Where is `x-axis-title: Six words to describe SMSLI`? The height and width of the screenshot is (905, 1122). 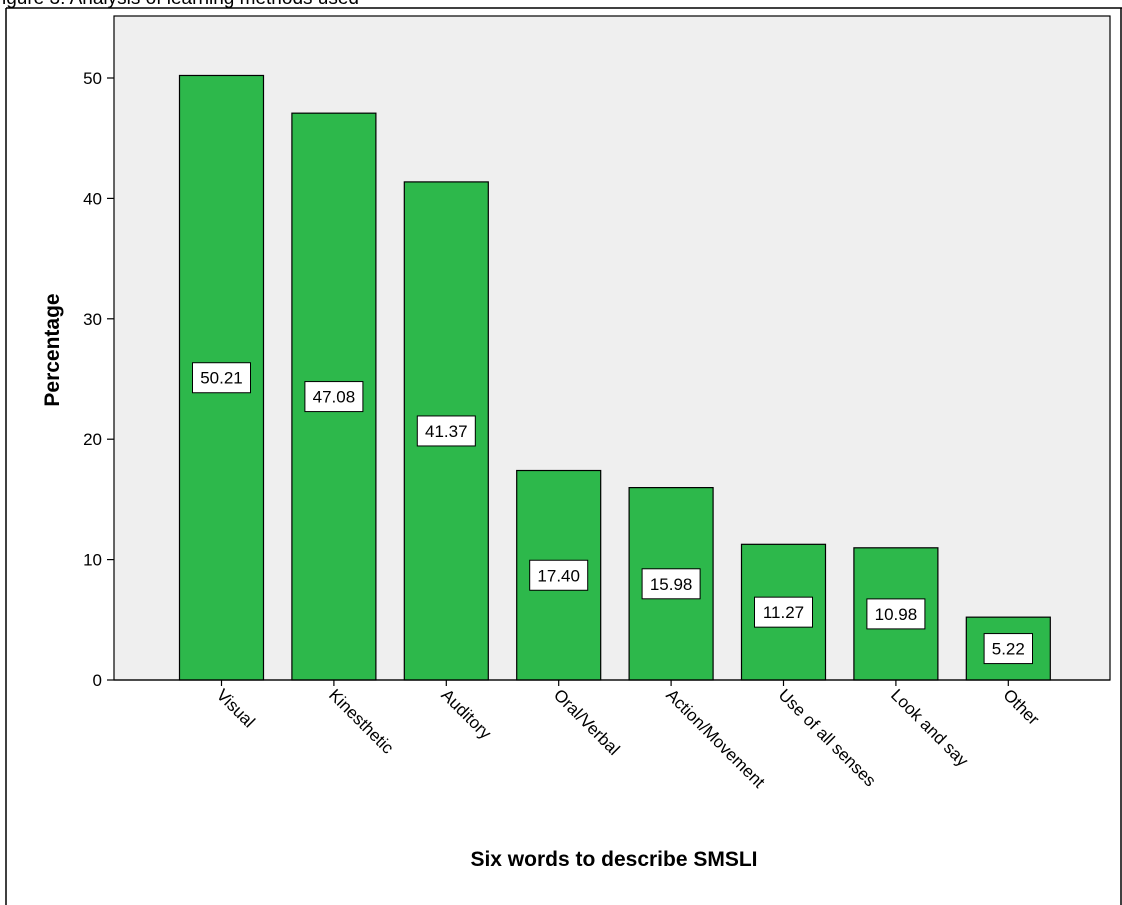 x-axis-title: Six words to describe SMSLI is located at coordinates (613, 859).